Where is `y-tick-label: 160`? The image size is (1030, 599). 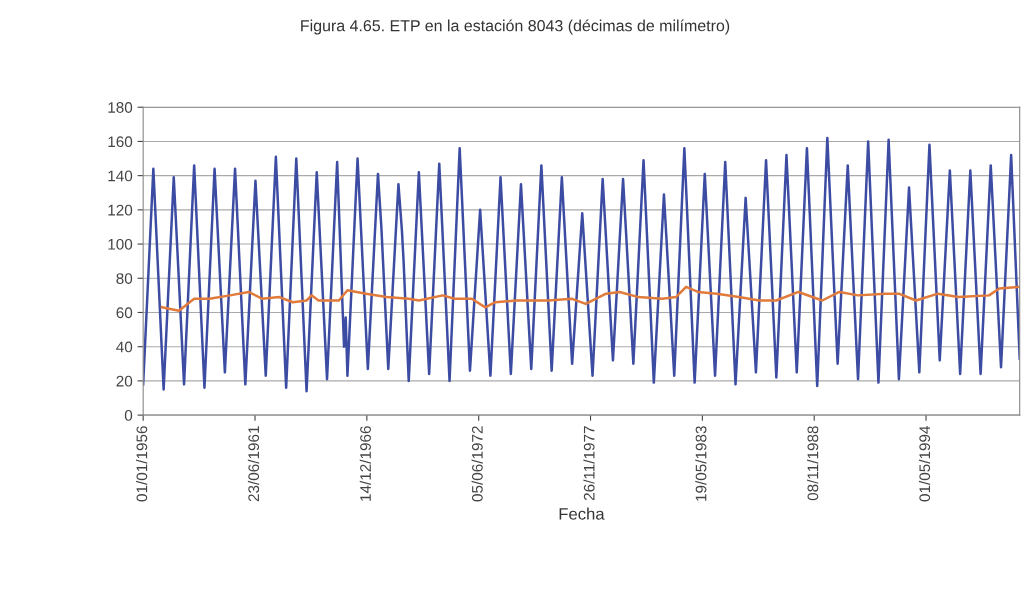 y-tick-label: 160 is located at coordinates (120, 142).